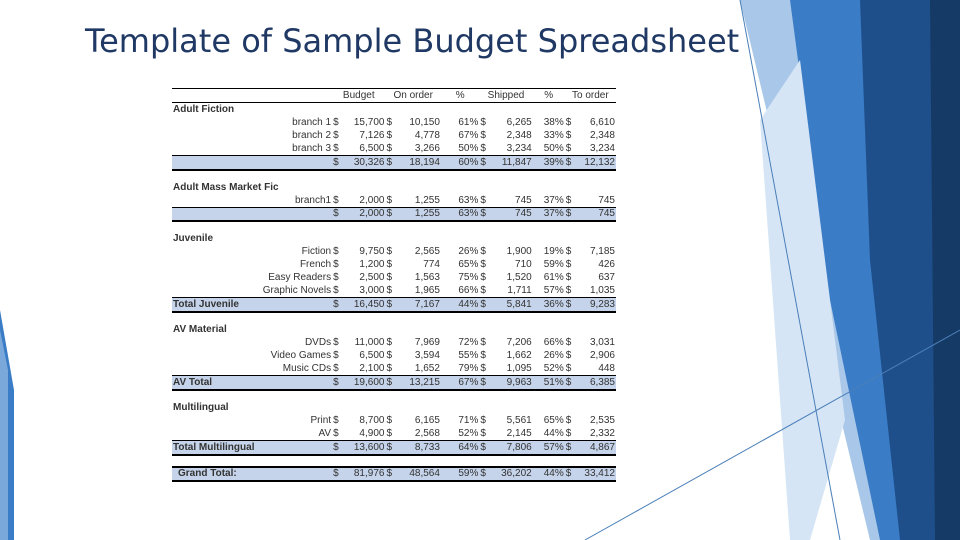 This screenshot has height=540, width=960. Describe the element at coordinates (413, 95) in the screenshot. I see `header-on-order: On order` at that location.